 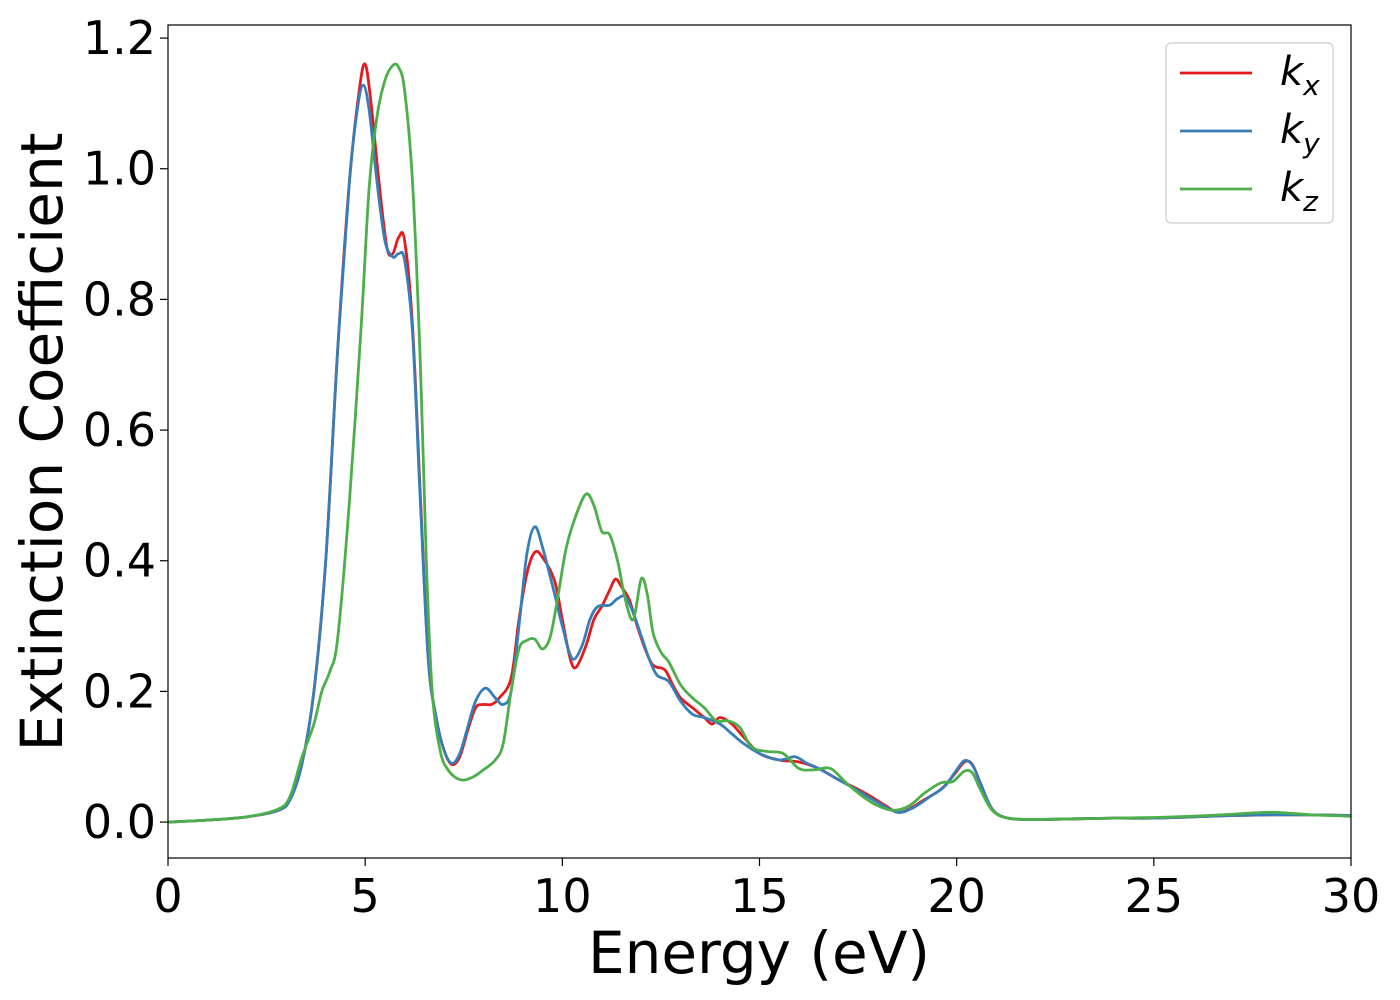 What do you see at coordinates (562, 896) in the screenshot?
I see `x-tick-label: 10` at bounding box center [562, 896].